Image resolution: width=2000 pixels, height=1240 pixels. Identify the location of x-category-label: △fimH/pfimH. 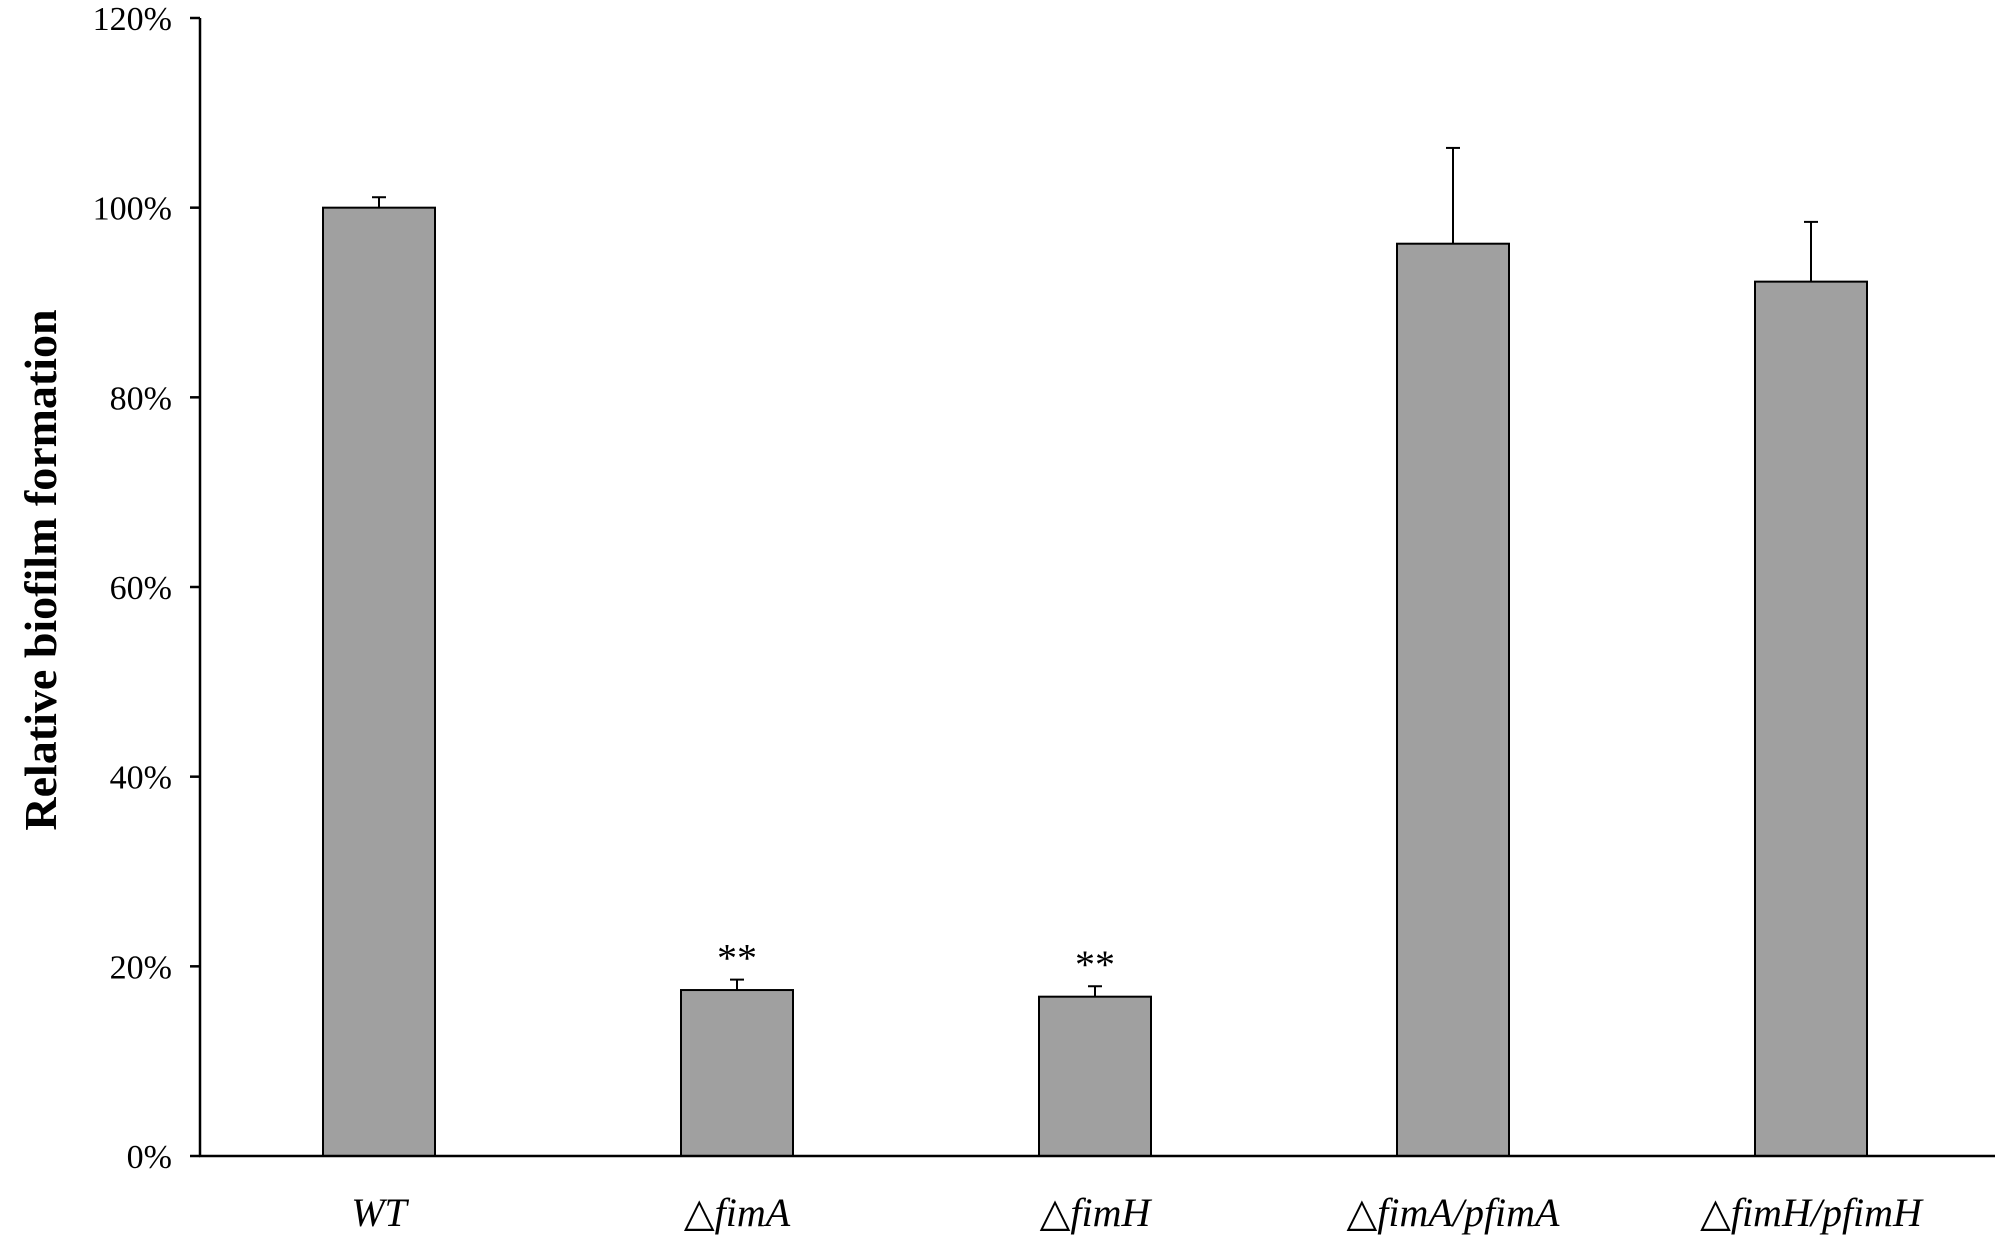
(1812, 1212).